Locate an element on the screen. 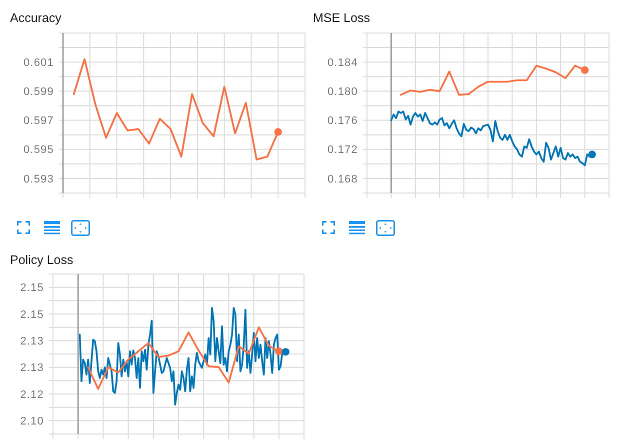 This screenshot has height=448, width=638. y-tick-label: 2.12 is located at coordinates (32, 394).